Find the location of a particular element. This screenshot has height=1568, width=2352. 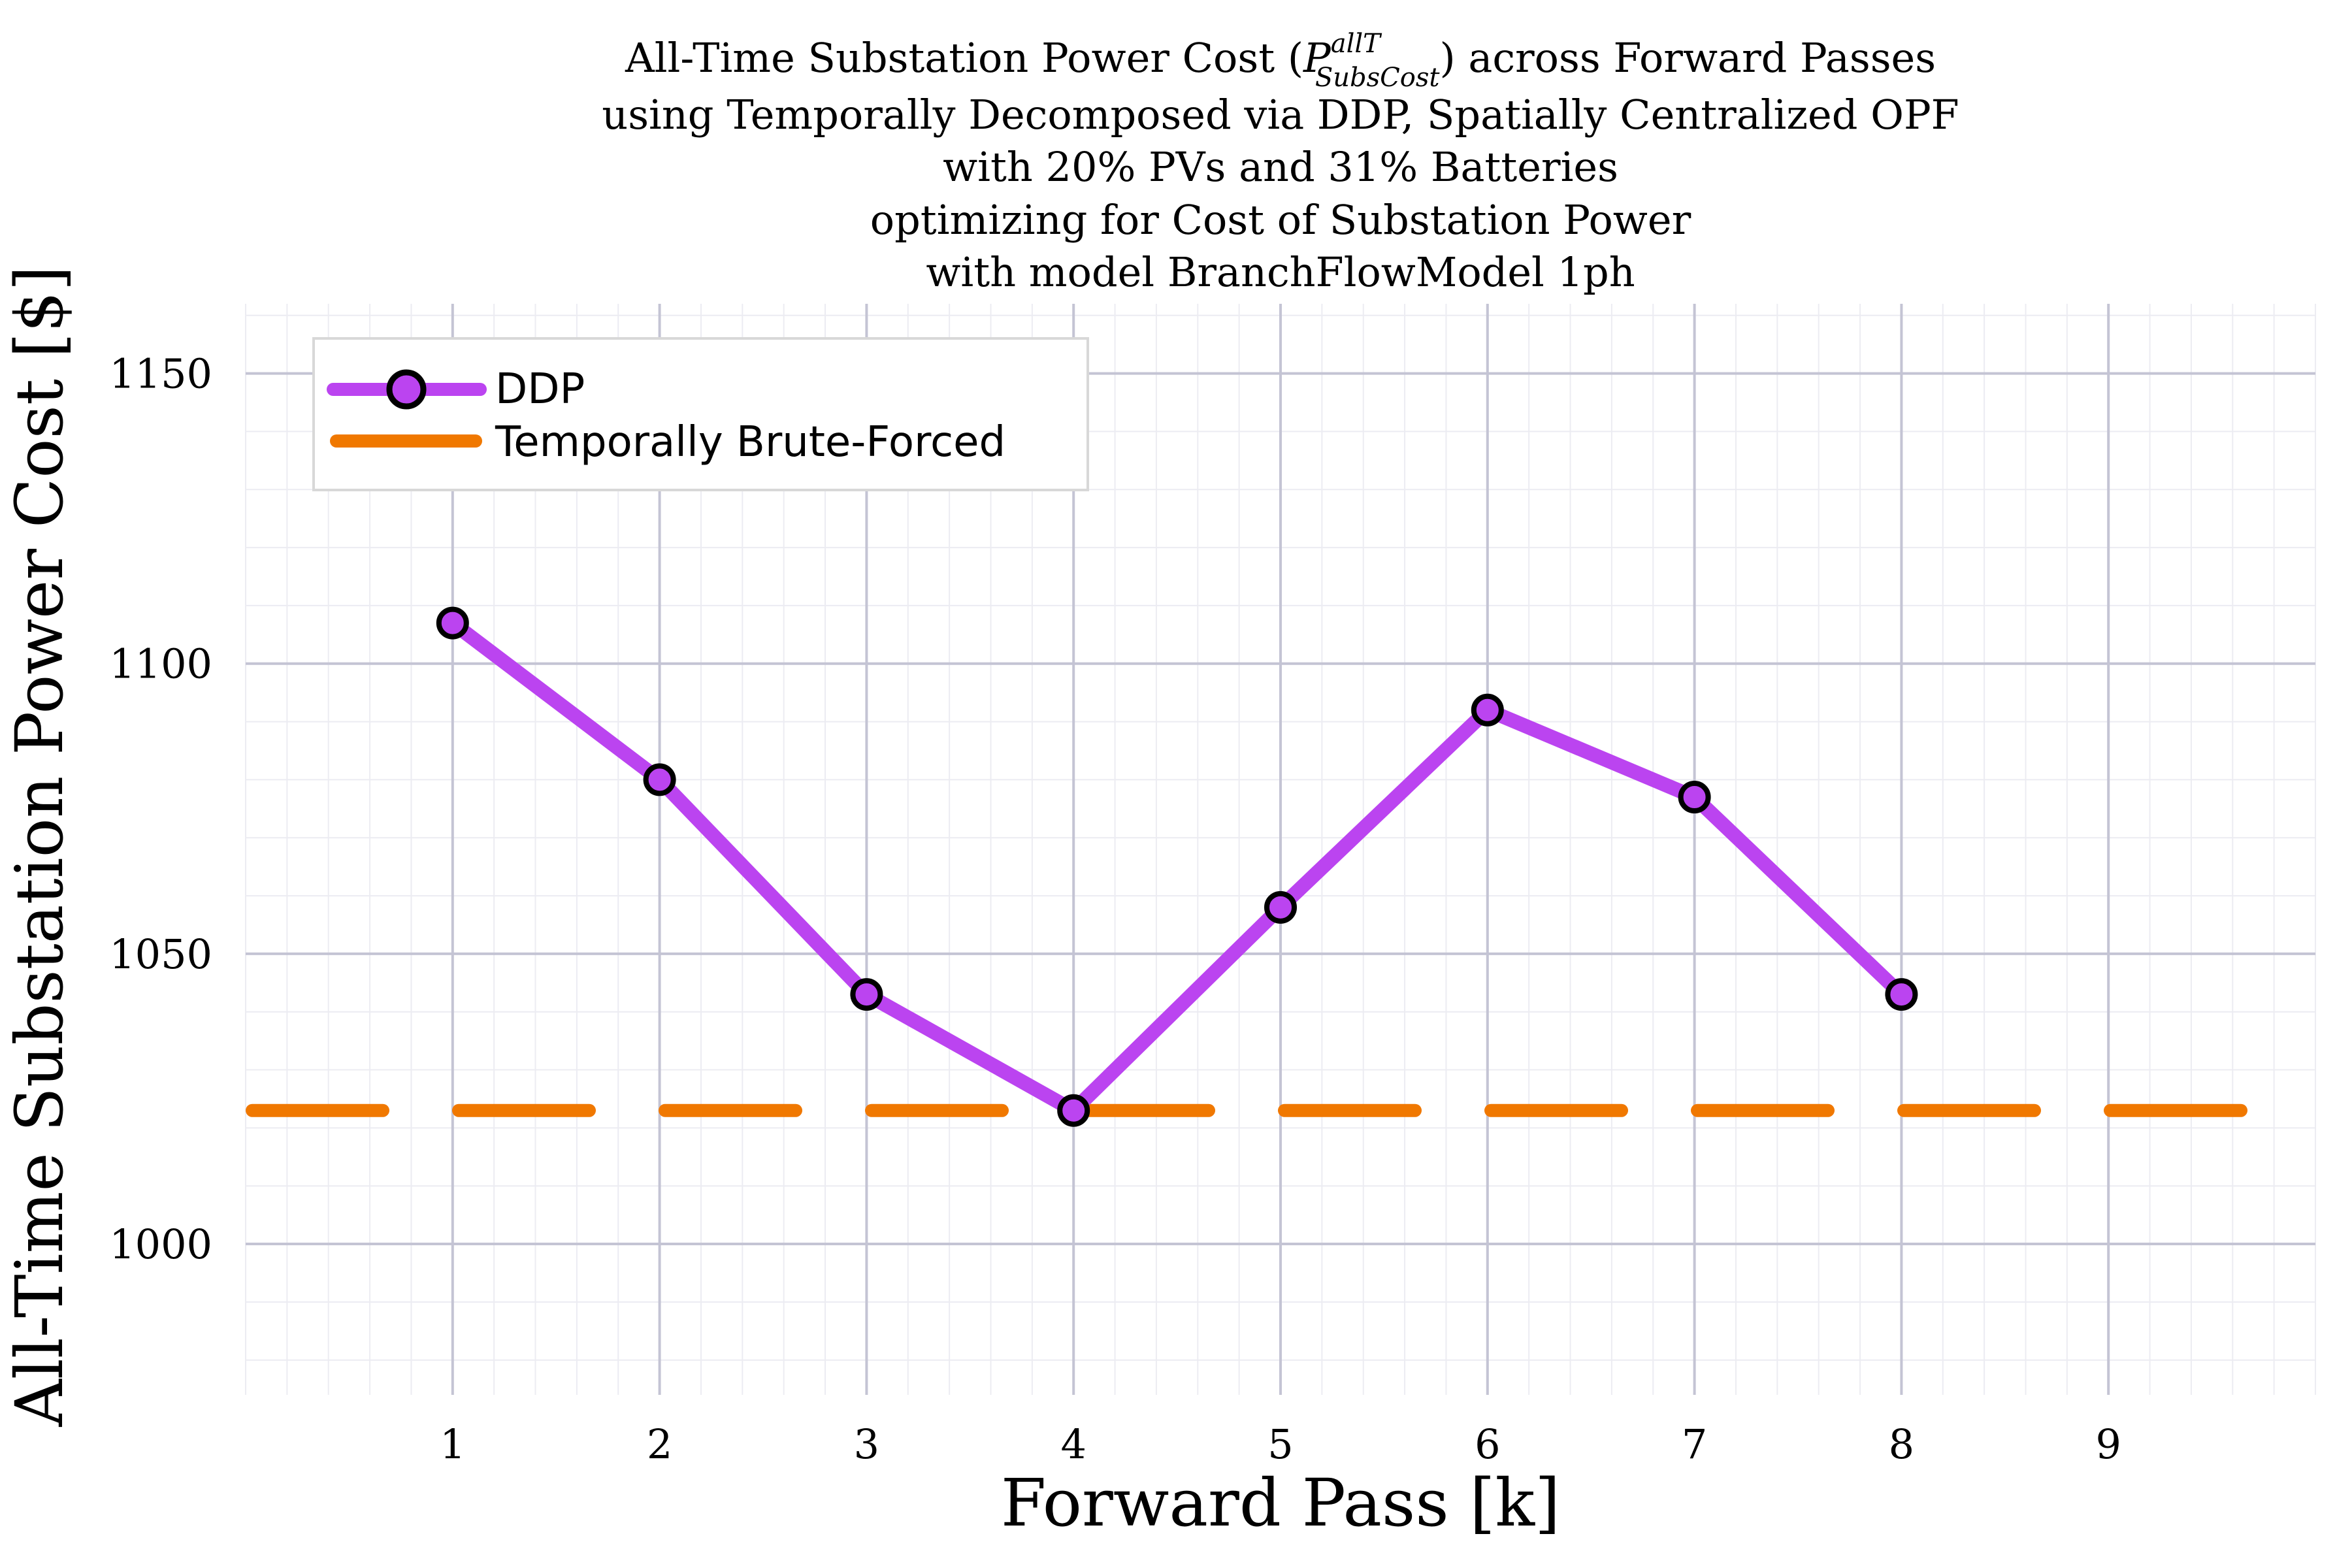

legend-ddp-marker is located at coordinates (406, 389).